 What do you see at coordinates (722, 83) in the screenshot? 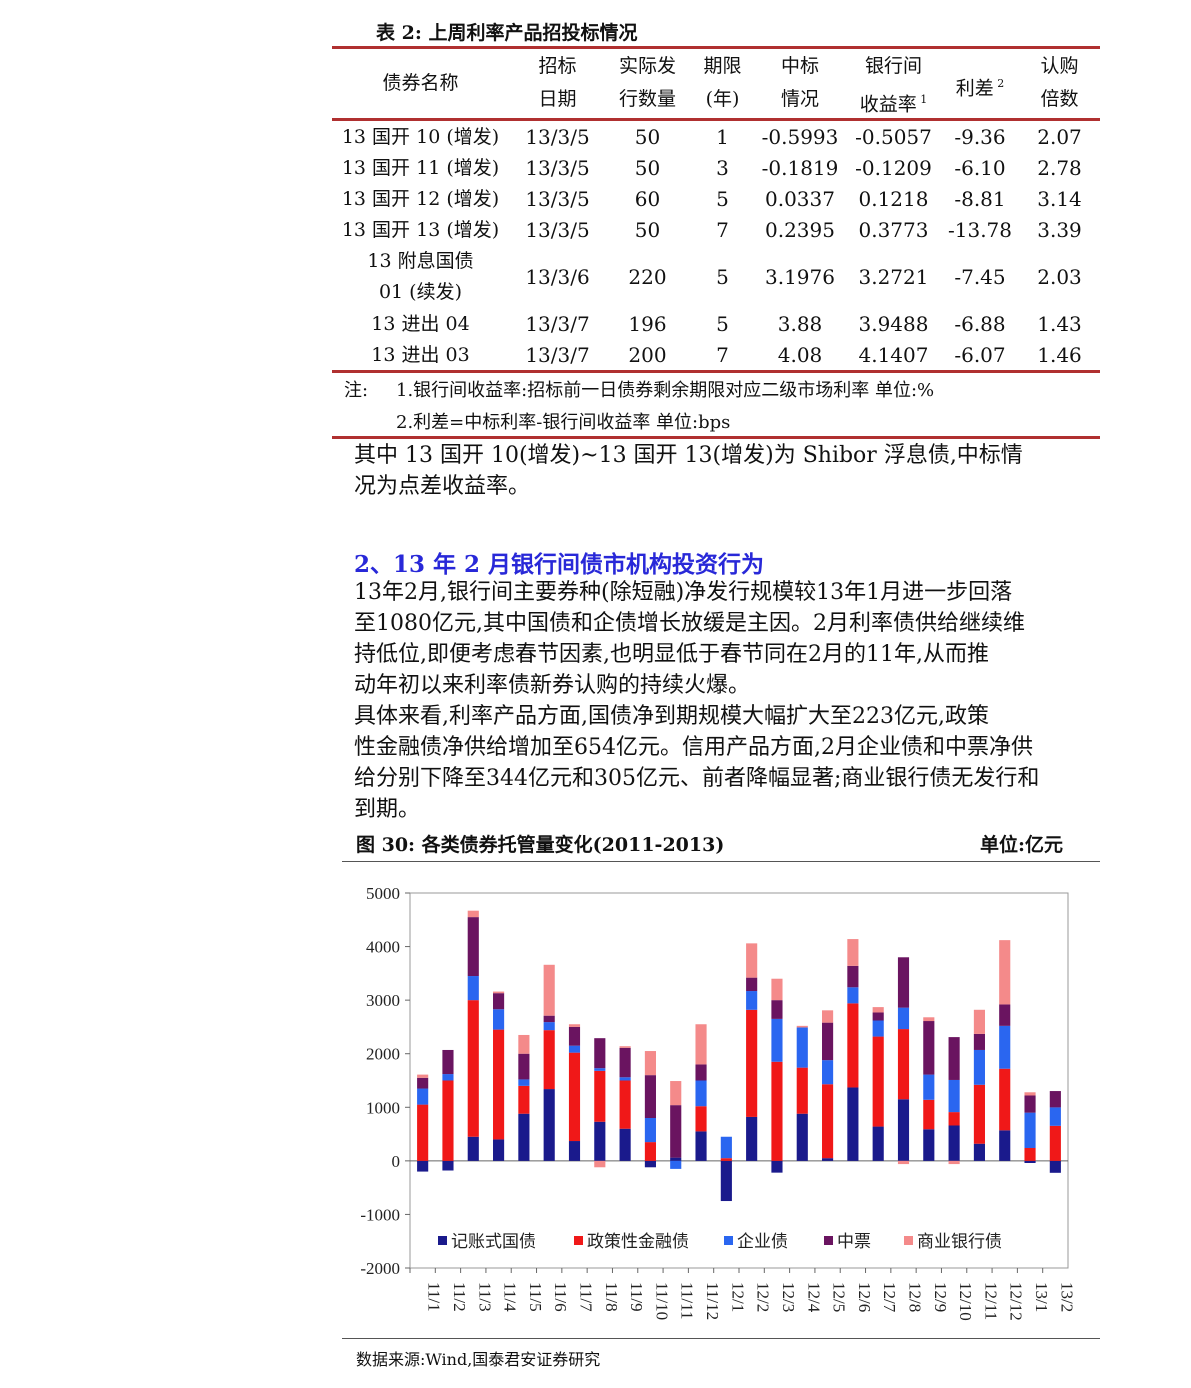
I see `table-header-cell: 期限 (年)` at bounding box center [722, 83].